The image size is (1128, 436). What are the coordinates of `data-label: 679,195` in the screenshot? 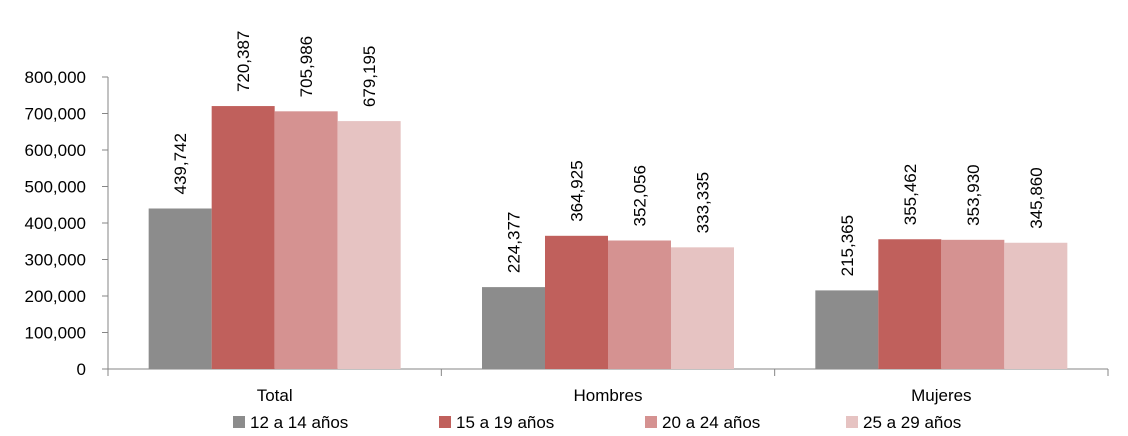 It's located at (369, 76).